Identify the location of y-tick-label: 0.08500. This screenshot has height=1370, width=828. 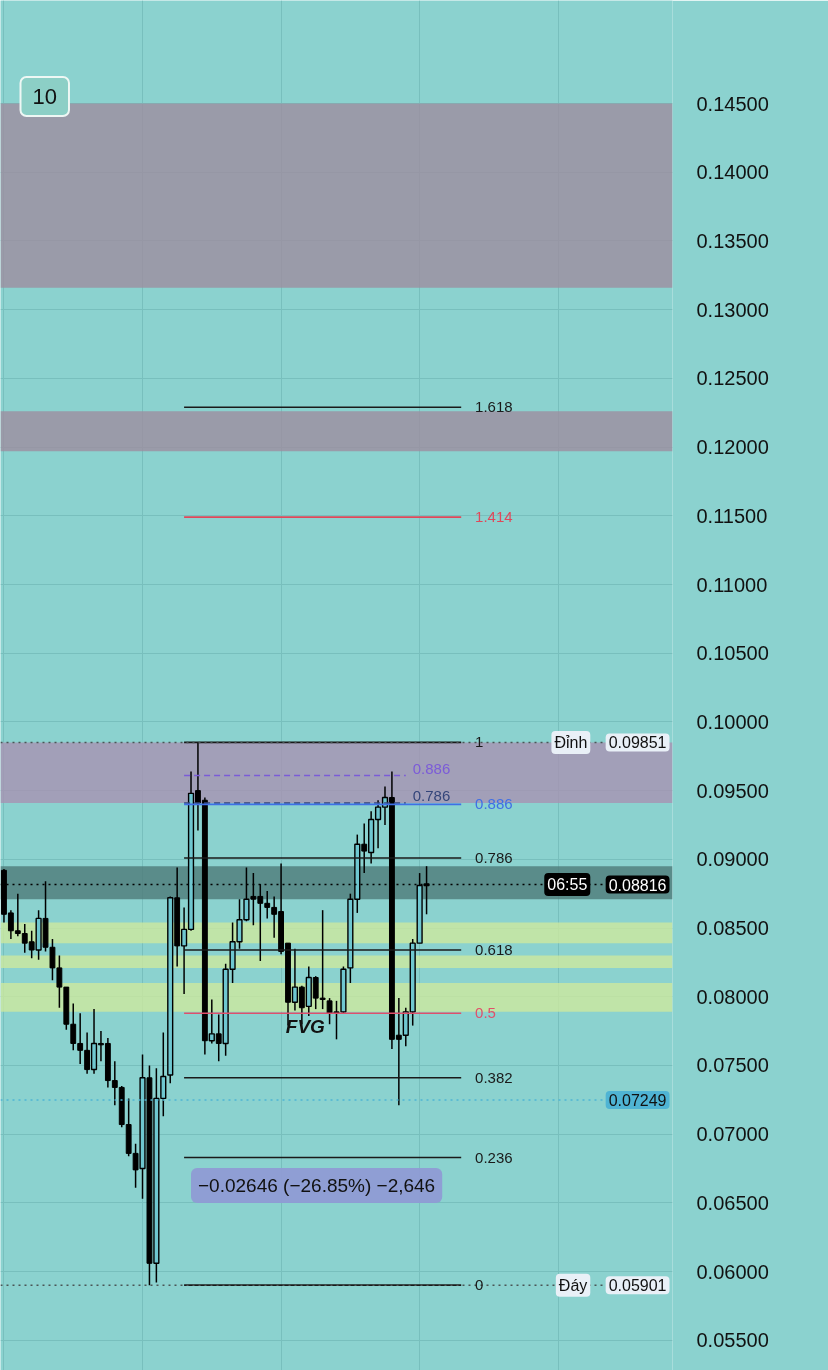
(732, 928).